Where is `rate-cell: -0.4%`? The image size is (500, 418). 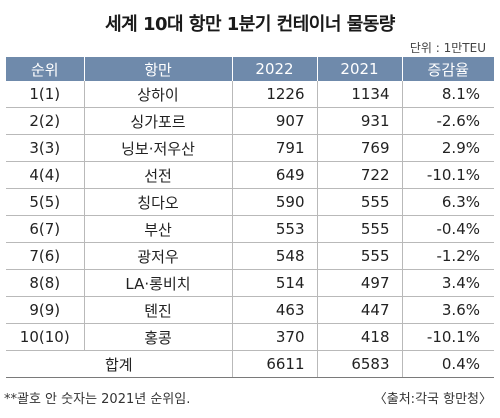 rate-cell: -0.4% is located at coordinates (447, 229).